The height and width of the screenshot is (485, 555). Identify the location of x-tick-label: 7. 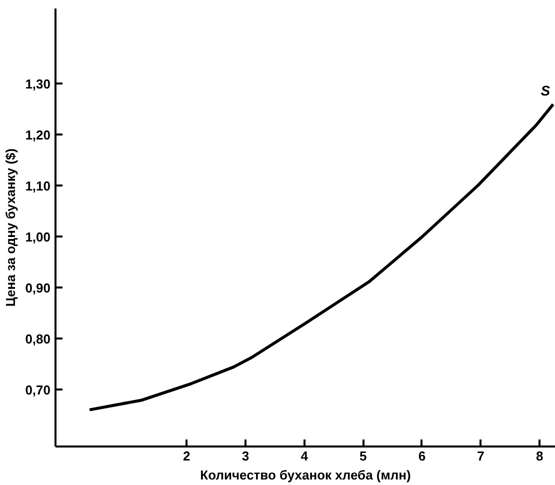
(480, 456).